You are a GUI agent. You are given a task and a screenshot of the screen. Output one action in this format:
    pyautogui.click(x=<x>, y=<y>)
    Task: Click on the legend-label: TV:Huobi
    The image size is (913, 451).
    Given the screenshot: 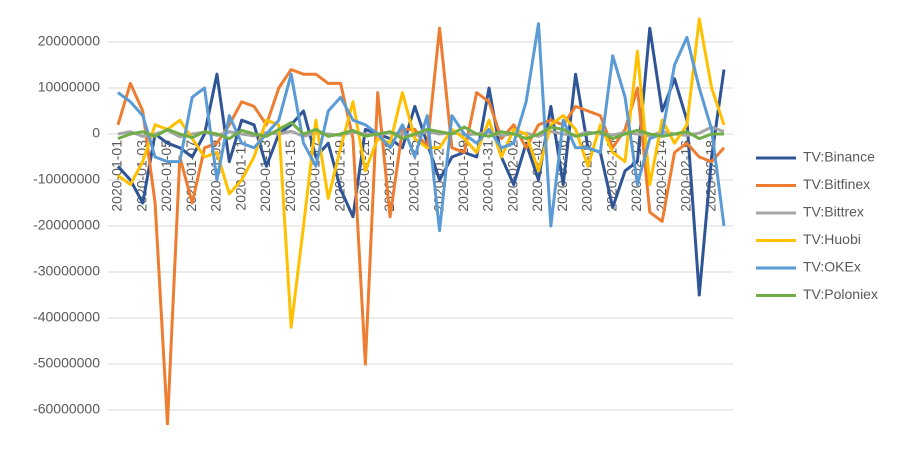 What is the action you would take?
    pyautogui.click(x=832, y=239)
    